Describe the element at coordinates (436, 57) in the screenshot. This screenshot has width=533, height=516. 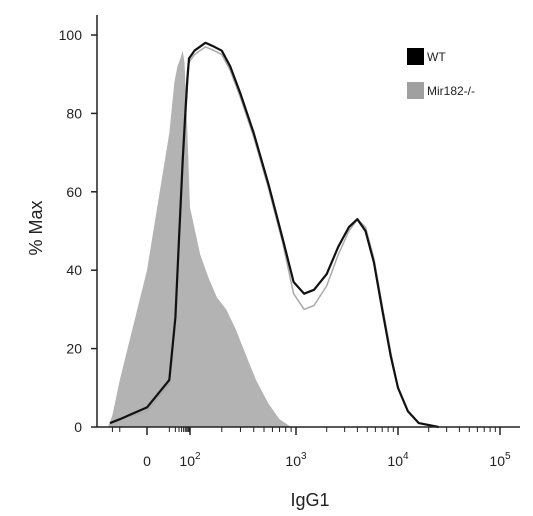
I see `legend-label-wt: WT` at that location.